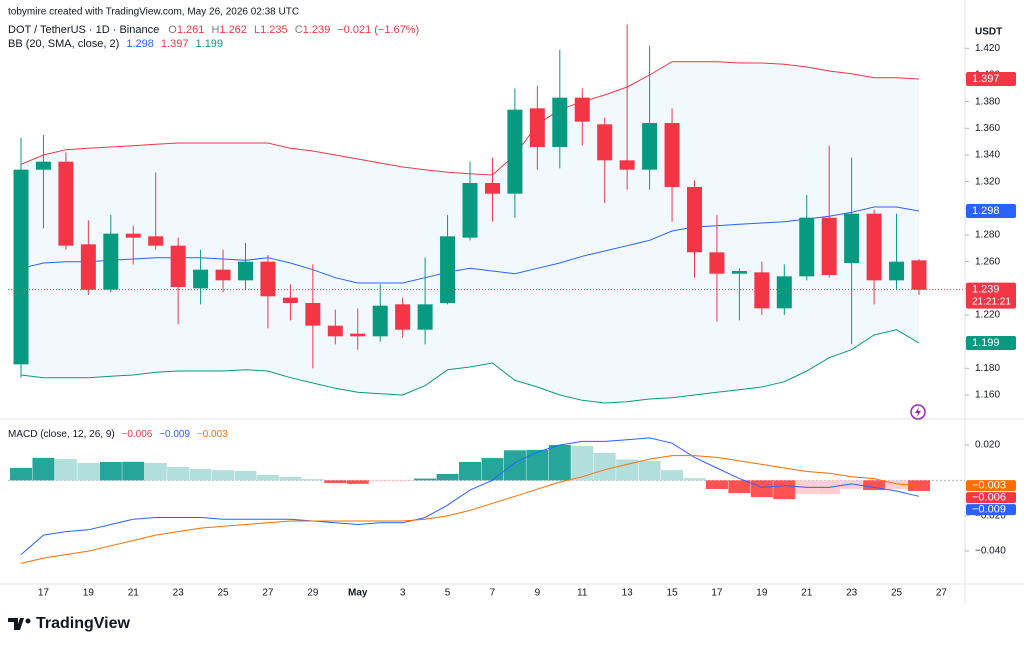  I want to click on basis-tag-bg, so click(991, 211).